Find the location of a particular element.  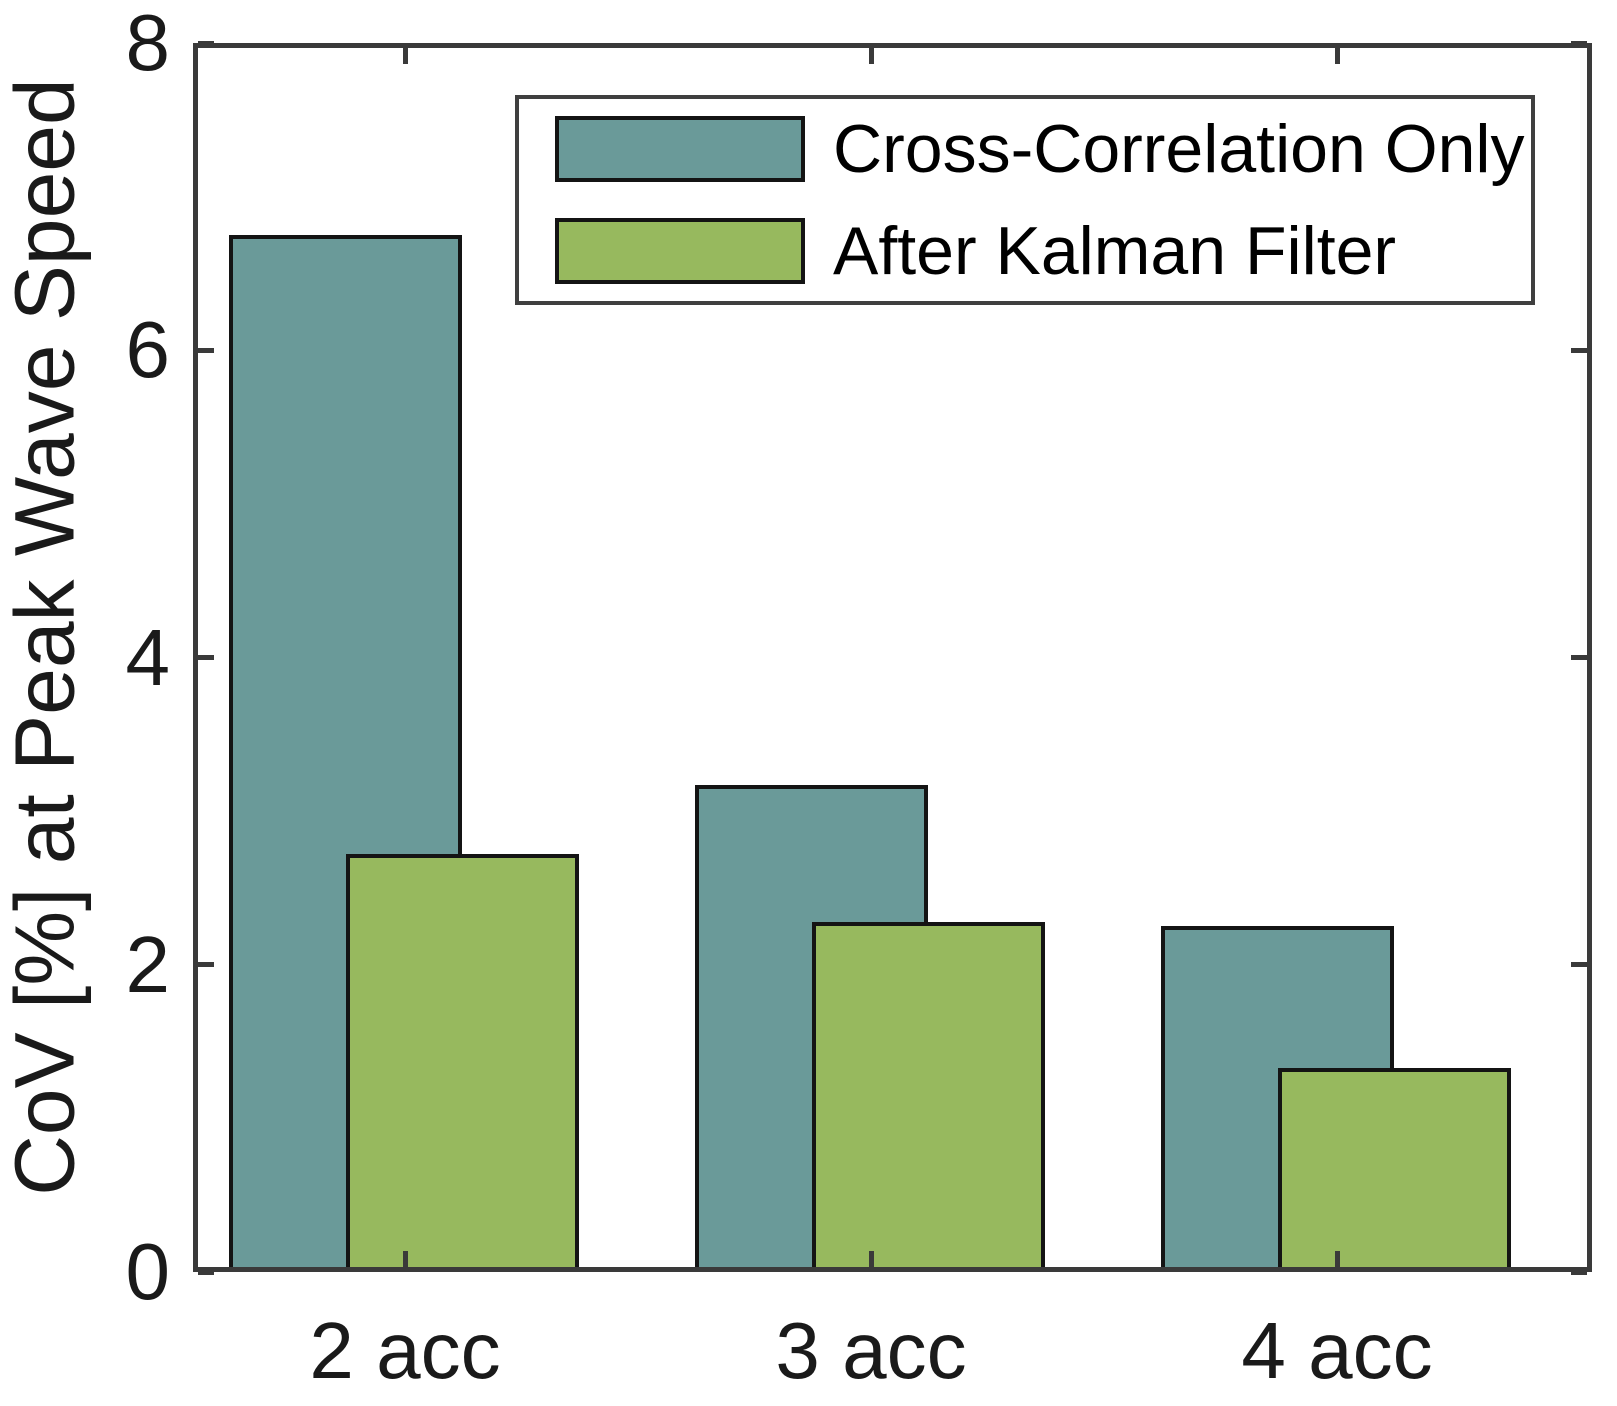

legend-item-after-kalman-filter: After Kalman Filter is located at coordinates (1025, 251).